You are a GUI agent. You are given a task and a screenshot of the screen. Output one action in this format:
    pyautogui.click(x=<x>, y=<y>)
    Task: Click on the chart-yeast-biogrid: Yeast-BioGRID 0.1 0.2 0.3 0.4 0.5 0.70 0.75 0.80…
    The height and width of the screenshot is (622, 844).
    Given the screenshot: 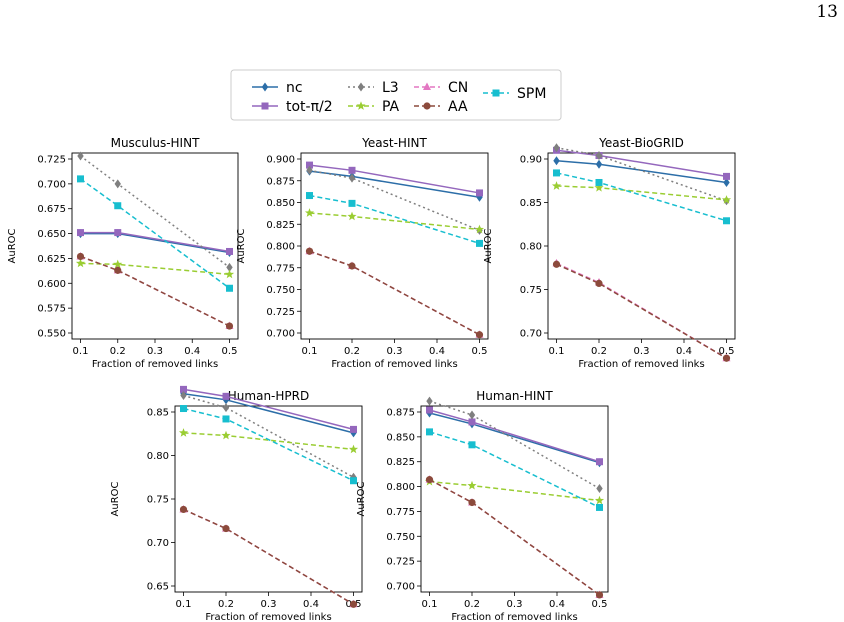 What is the action you would take?
    pyautogui.click(x=609, y=253)
    